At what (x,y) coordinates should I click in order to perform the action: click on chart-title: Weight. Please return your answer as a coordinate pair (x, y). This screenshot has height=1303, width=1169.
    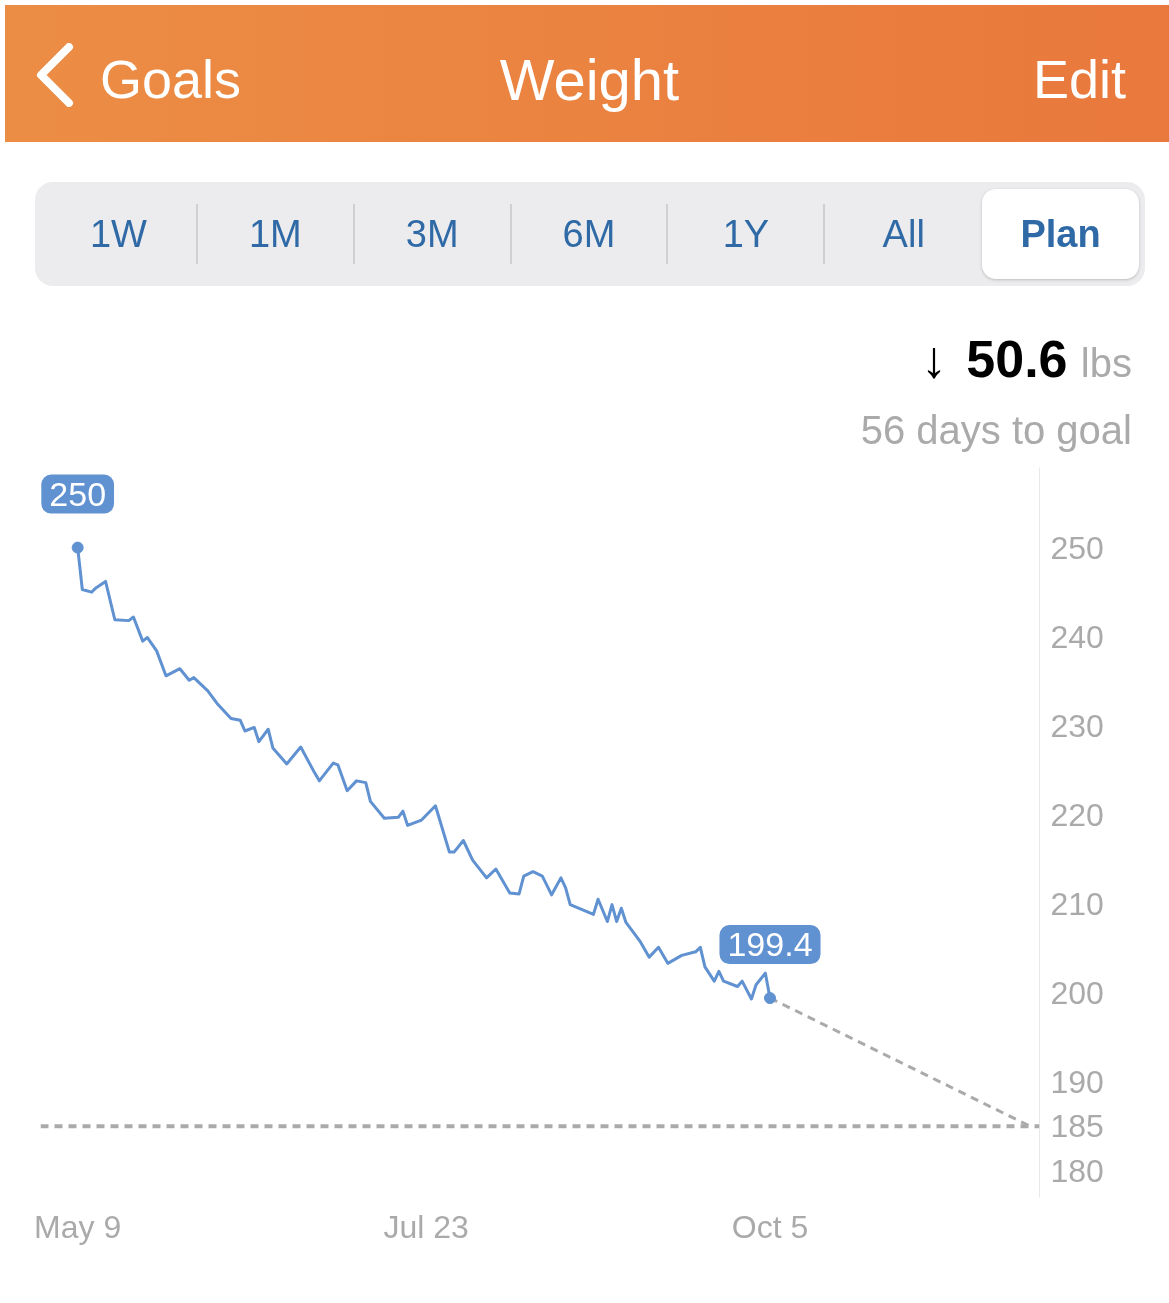
    Looking at the image, I should click on (589, 79).